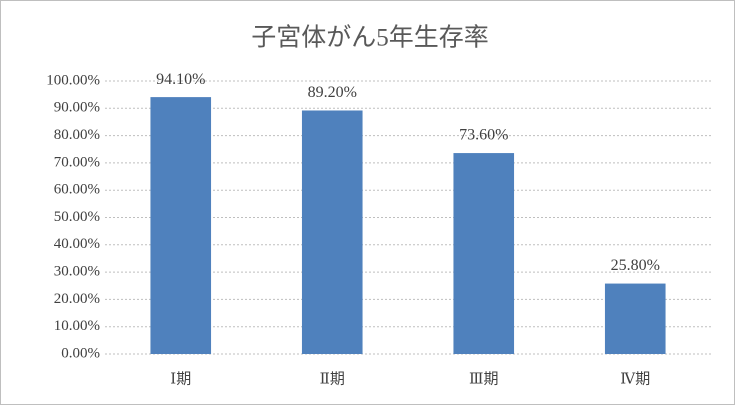 The image size is (735, 405). Describe the element at coordinates (77, 108) in the screenshot. I see `y-tick-label: 90.00%` at that location.